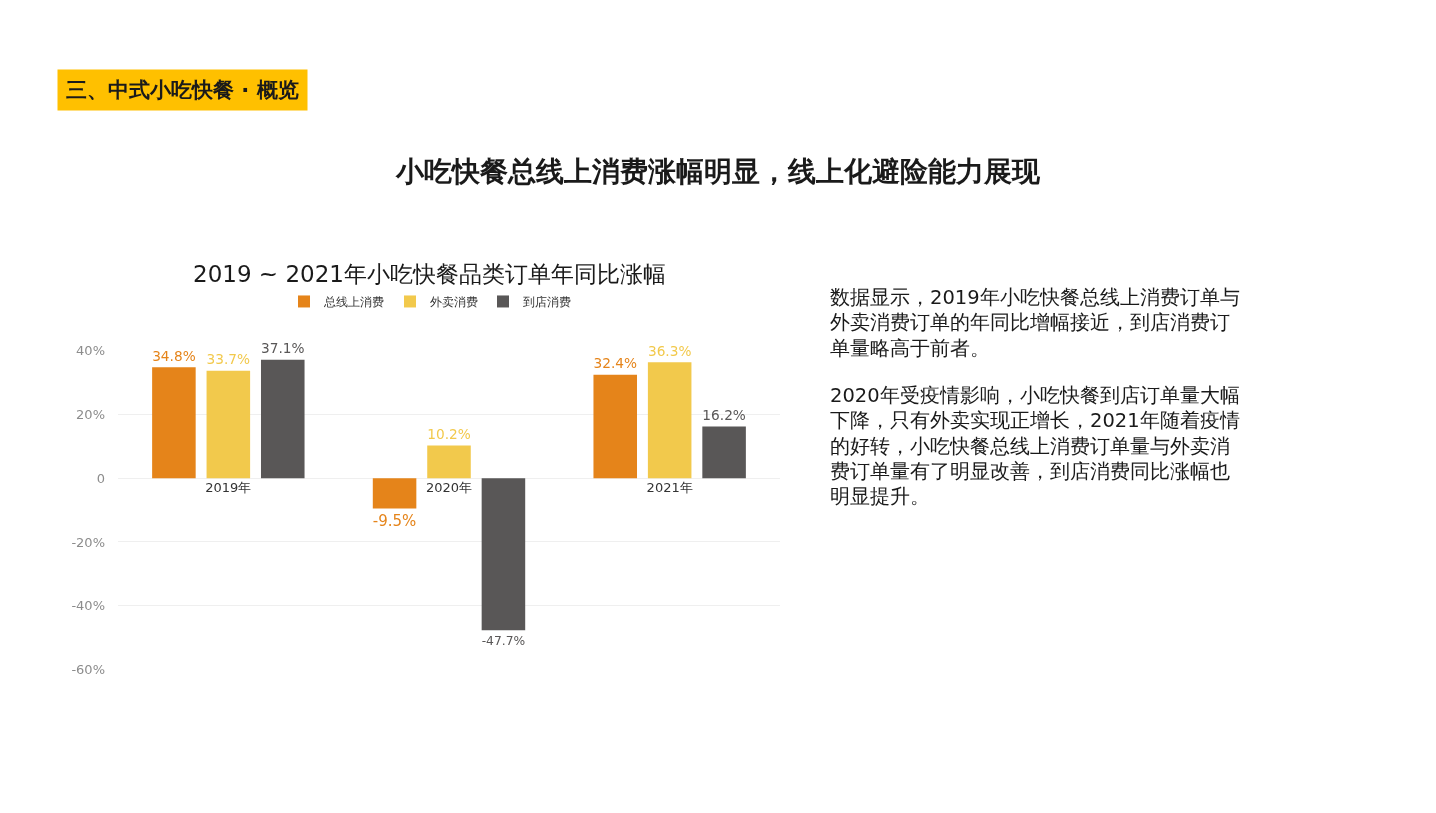  Describe the element at coordinates (718, 171) in the screenshot. I see `chart-title: 小吃快餐总线上消费涨幅明显，线上化避险能力展现` at that location.